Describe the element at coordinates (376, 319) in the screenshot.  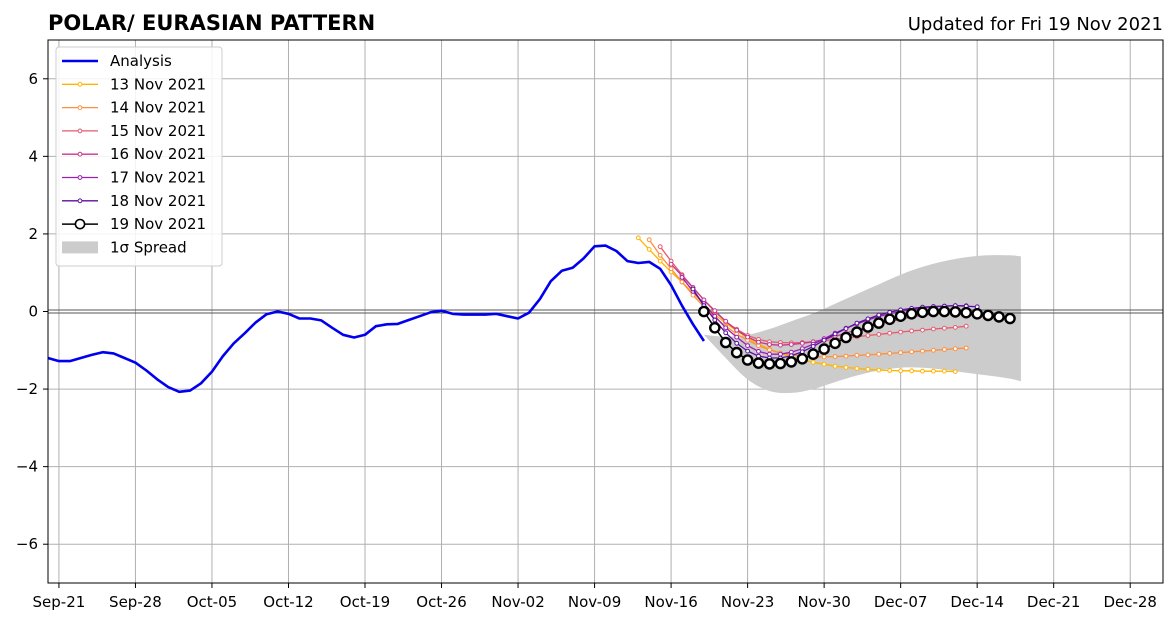
I see `analysis-line` at that location.